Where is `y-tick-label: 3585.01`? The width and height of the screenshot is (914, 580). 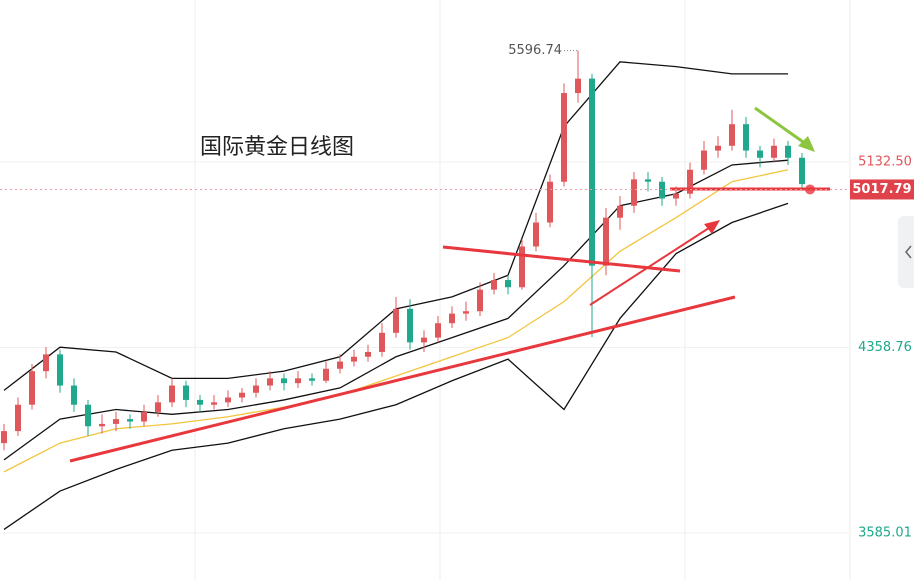 y-tick-label: 3585.01 is located at coordinates (885, 533).